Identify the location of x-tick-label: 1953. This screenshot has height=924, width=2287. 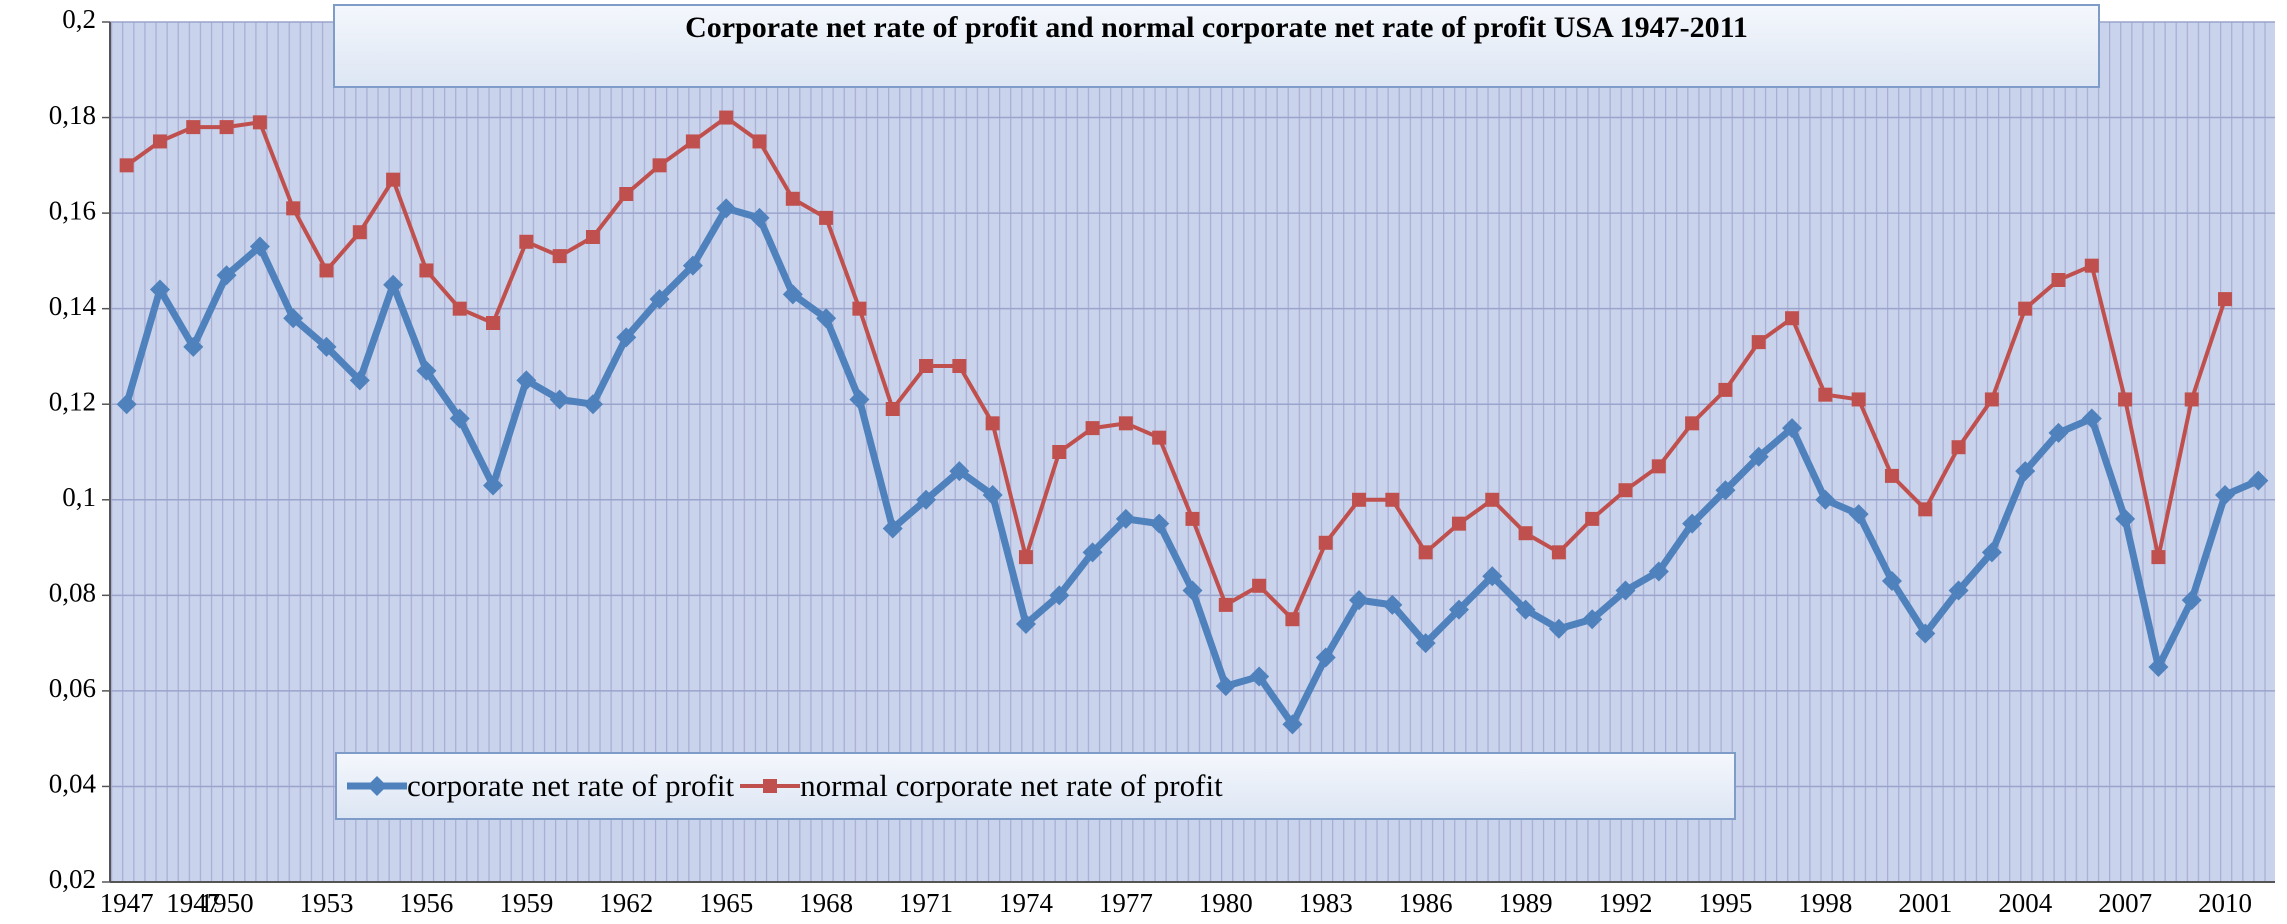
(327, 903).